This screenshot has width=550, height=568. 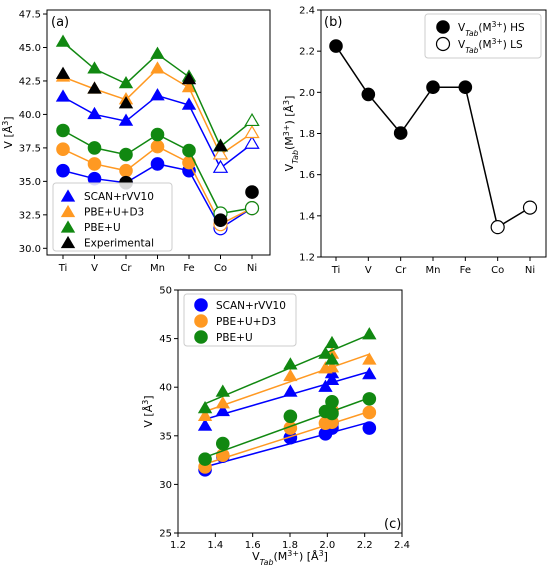 I want to click on panel-c-legend-label: PBE+U+D3, so click(x=246, y=322).